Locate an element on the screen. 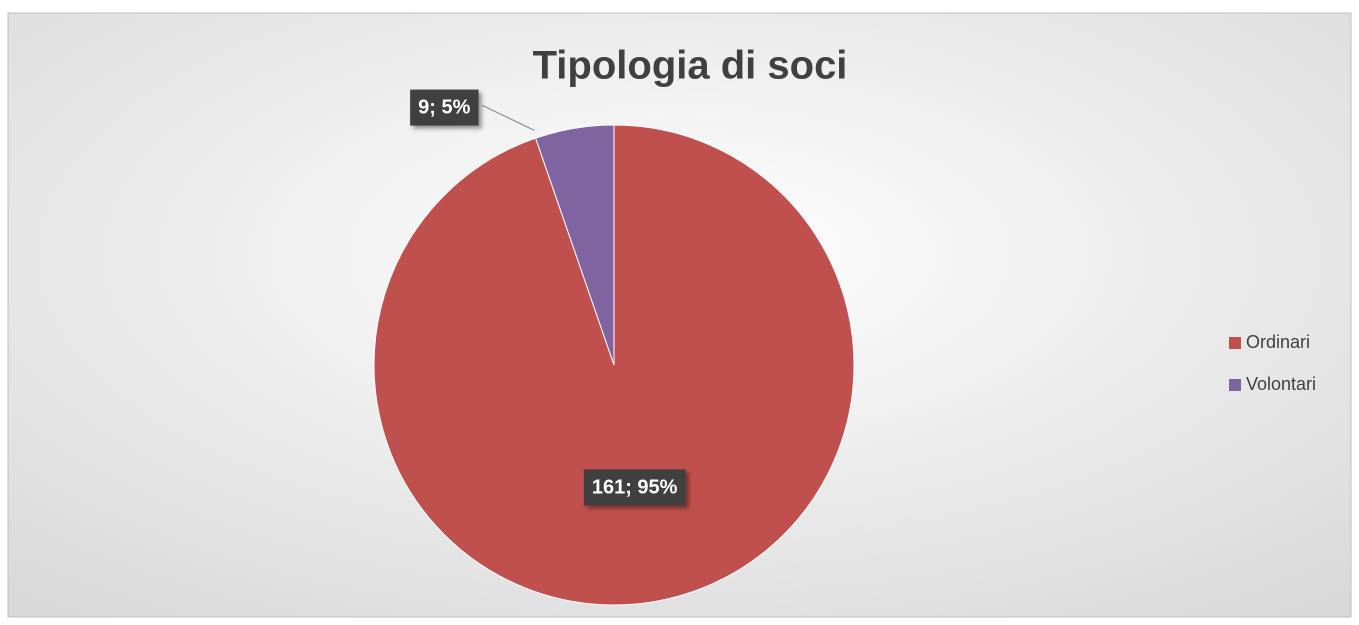  data-label: 161; 95% is located at coordinates (635, 487).